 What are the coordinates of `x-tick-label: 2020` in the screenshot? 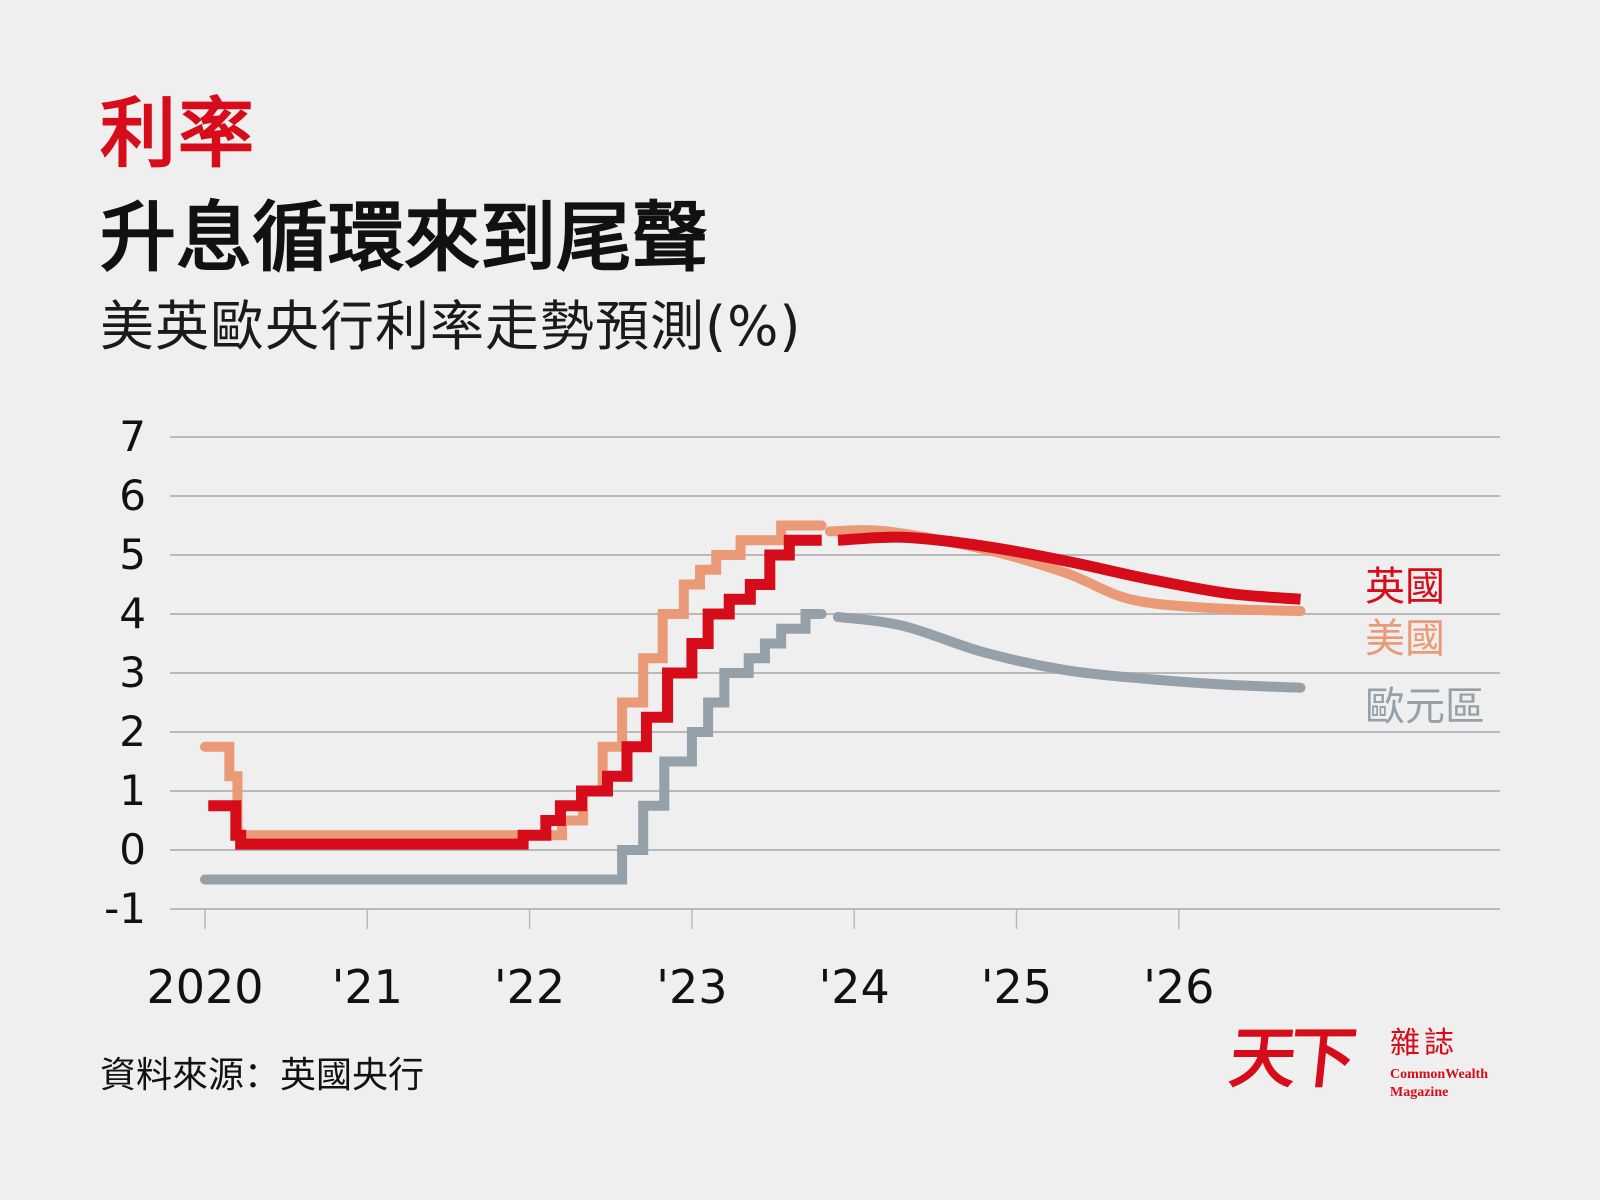 It's located at (204, 987).